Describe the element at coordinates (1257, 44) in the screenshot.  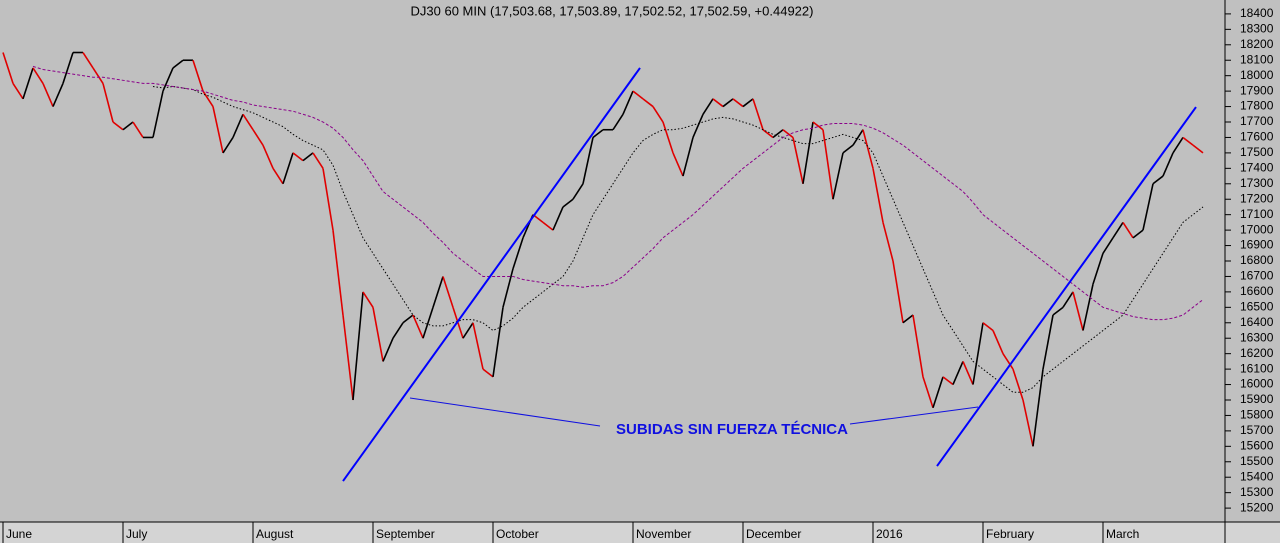
I see `y-tick-label: 18200` at that location.